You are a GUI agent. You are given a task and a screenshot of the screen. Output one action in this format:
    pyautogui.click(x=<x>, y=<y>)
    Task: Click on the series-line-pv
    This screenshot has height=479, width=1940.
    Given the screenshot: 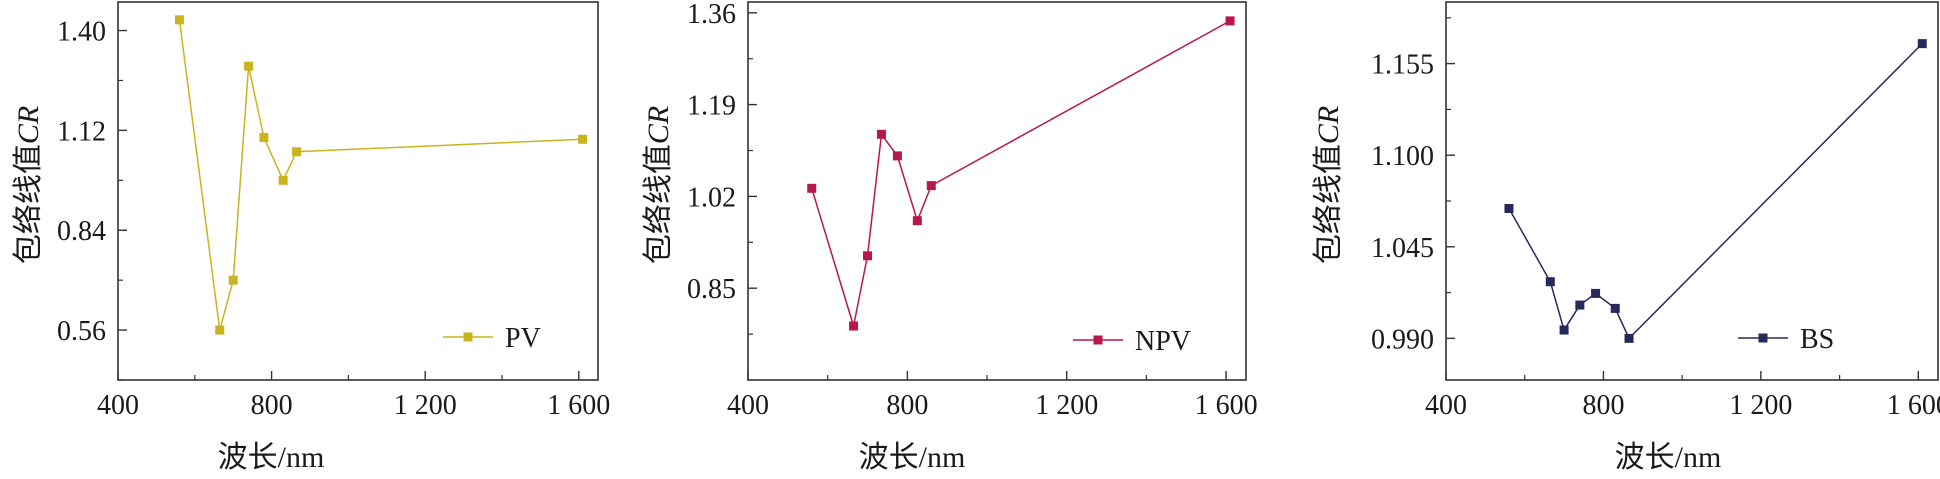 What is the action you would take?
    pyautogui.click(x=380, y=175)
    